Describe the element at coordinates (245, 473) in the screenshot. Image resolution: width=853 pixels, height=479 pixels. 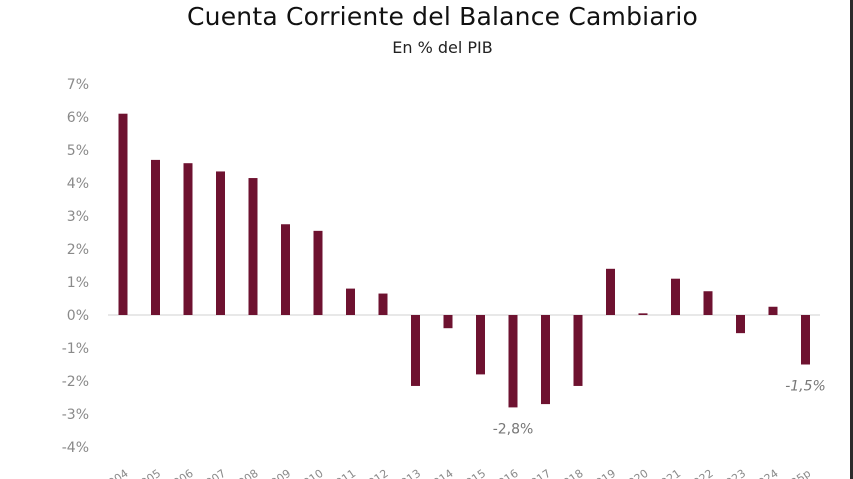
I see `x-tick-label: 2008` at that location.